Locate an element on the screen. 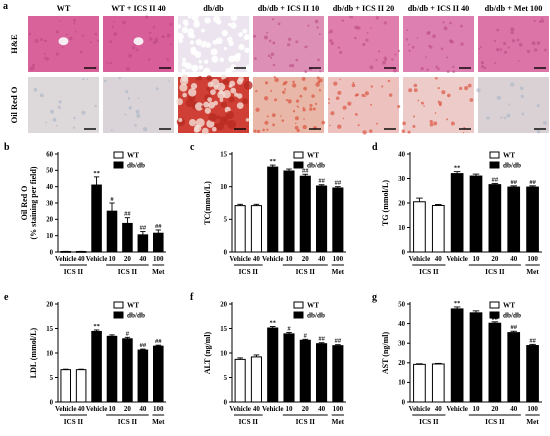 The width and height of the screenshot is (550, 436). legend-swatch-dbdb is located at coordinates (298, 165).